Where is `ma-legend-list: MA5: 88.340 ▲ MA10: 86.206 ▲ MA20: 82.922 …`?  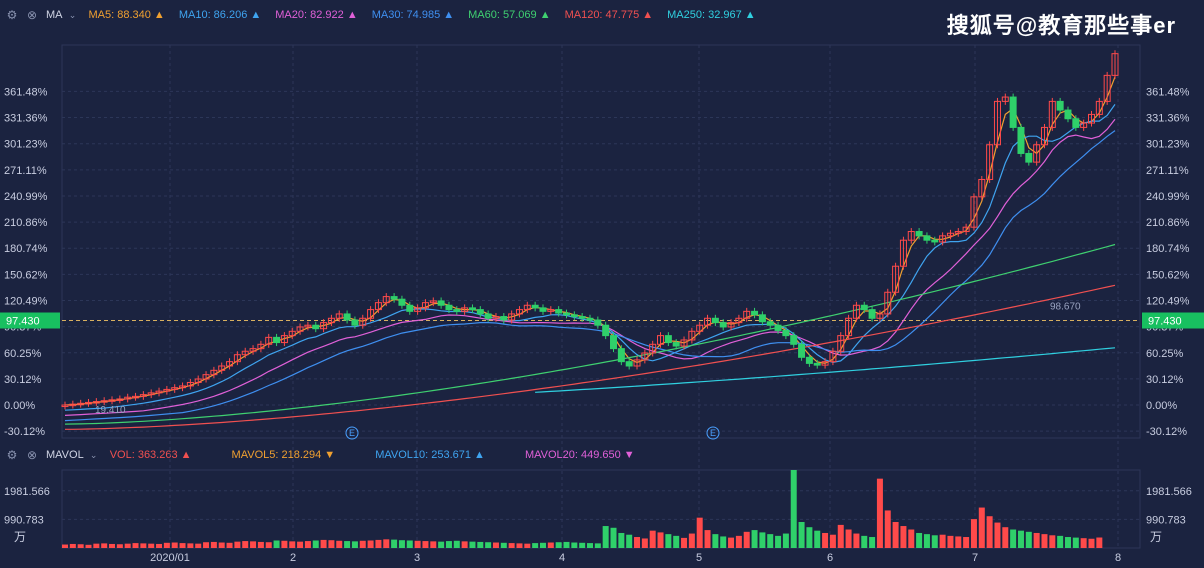
ma-legend-list: MA5: 88.340 ▲ MA10: 86.206 ▲ MA20: 82.922 … is located at coordinates (429, 15).